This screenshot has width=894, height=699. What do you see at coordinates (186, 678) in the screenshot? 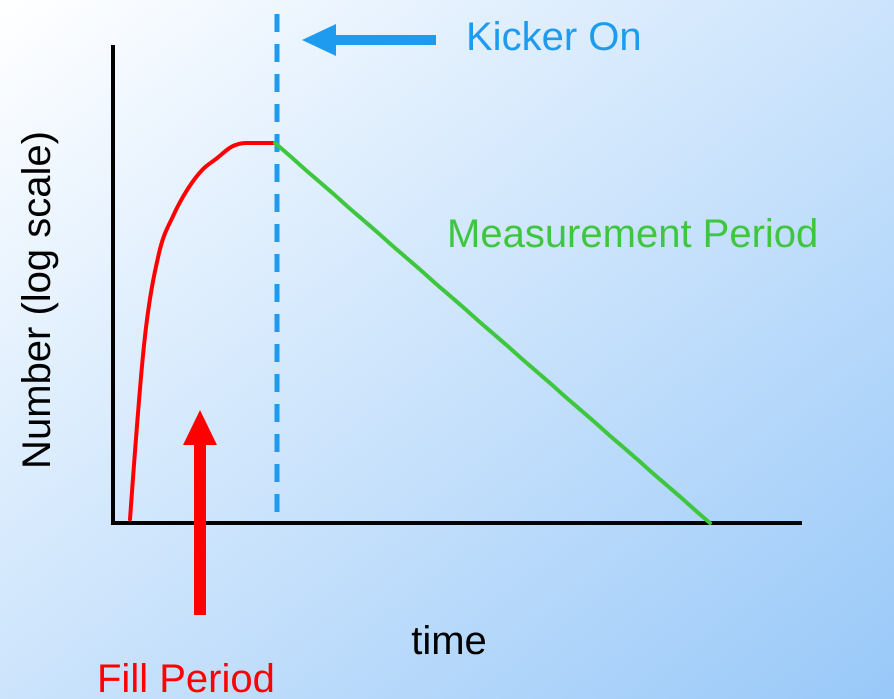
I see `text: Fill Period` at bounding box center [186, 678].